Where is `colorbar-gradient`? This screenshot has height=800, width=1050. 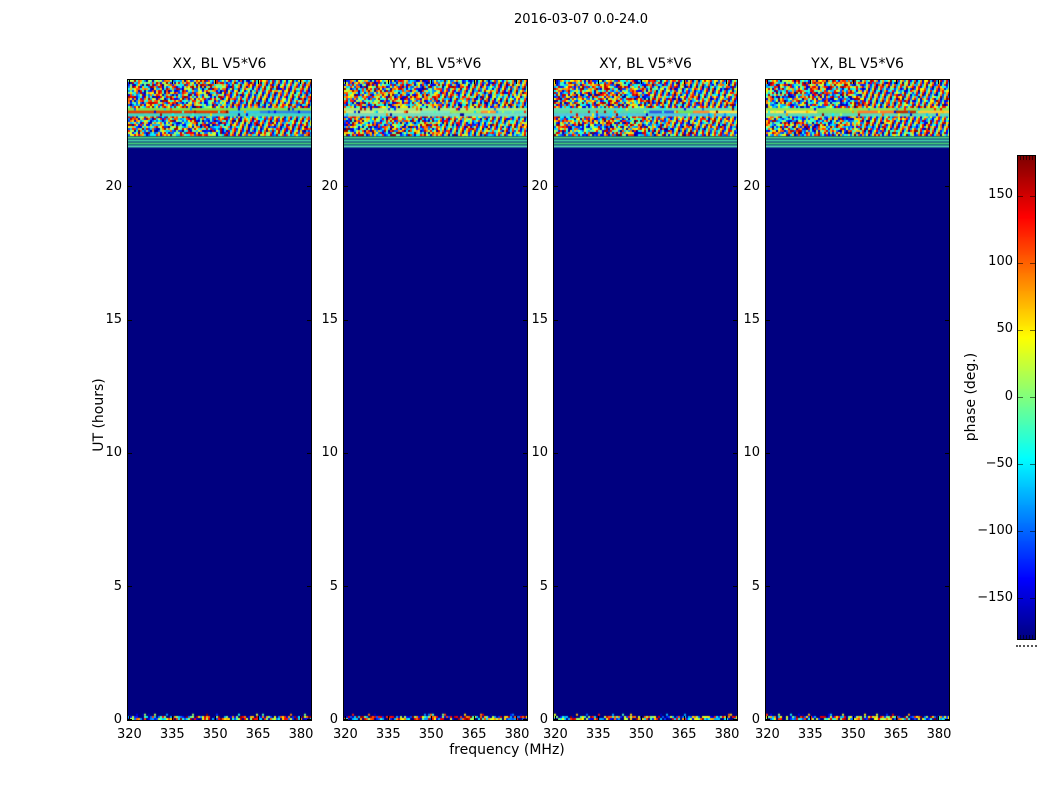 colorbar-gradient is located at coordinates (1026, 397).